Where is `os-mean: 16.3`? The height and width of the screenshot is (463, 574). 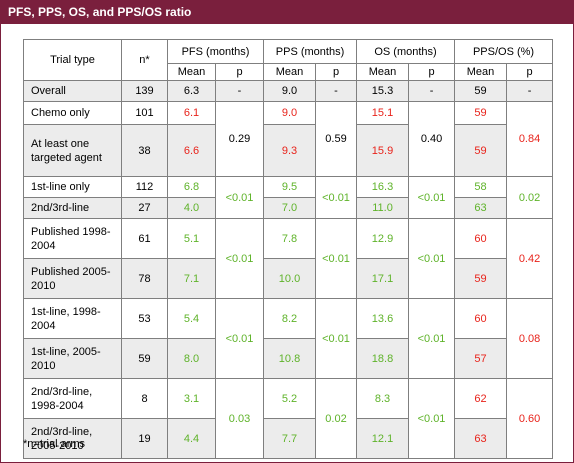
os-mean: 16.3 is located at coordinates (383, 187).